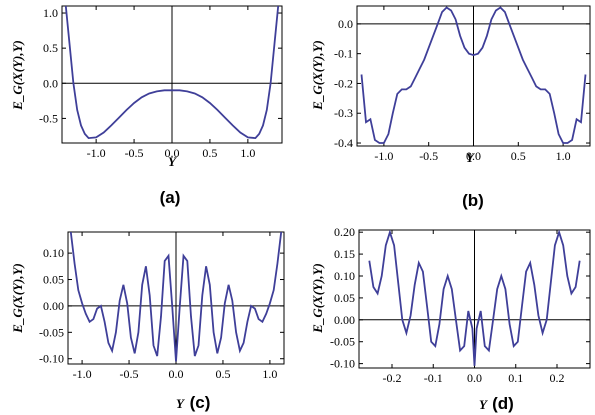  What do you see at coordinates (48, 118) in the screenshot?
I see `y-tick-label: -0.5` at bounding box center [48, 118].